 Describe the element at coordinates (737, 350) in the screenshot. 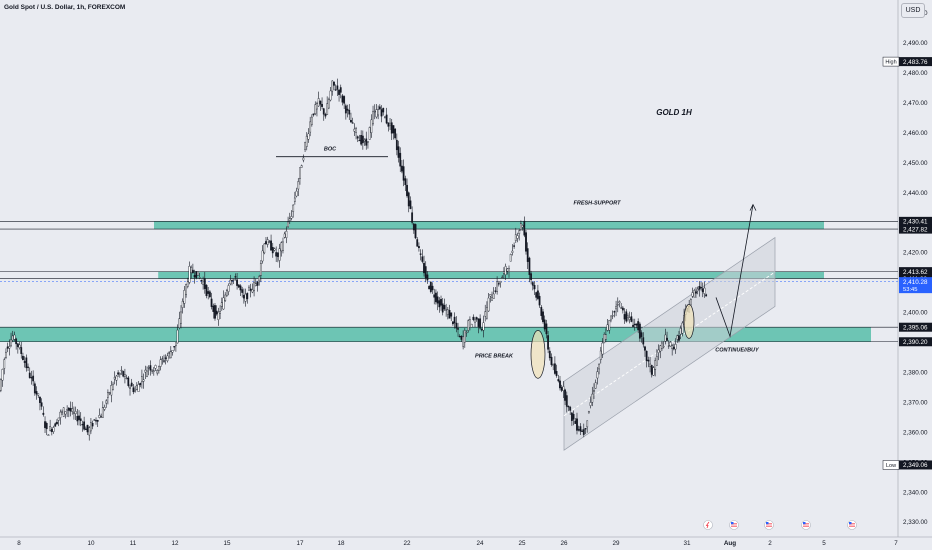

I see `continue-buy-label: CONTINUE//BUY` at that location.